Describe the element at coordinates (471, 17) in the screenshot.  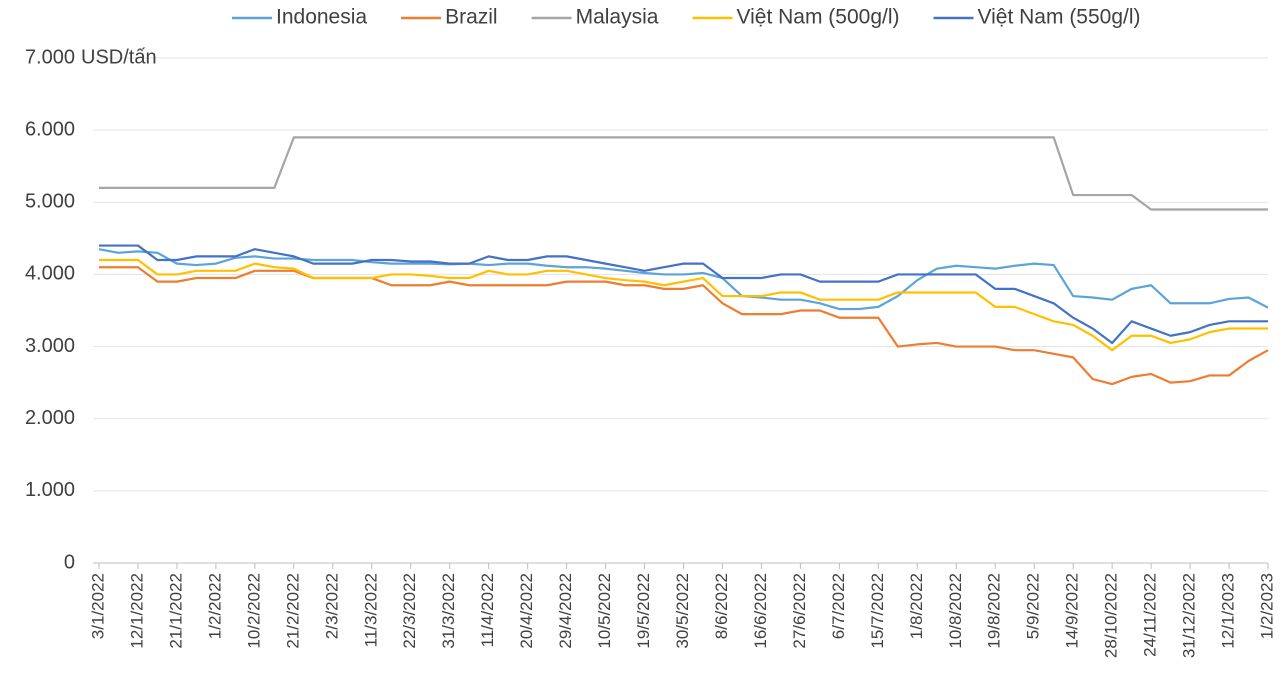
I see `legend-label: Brazil` at that location.